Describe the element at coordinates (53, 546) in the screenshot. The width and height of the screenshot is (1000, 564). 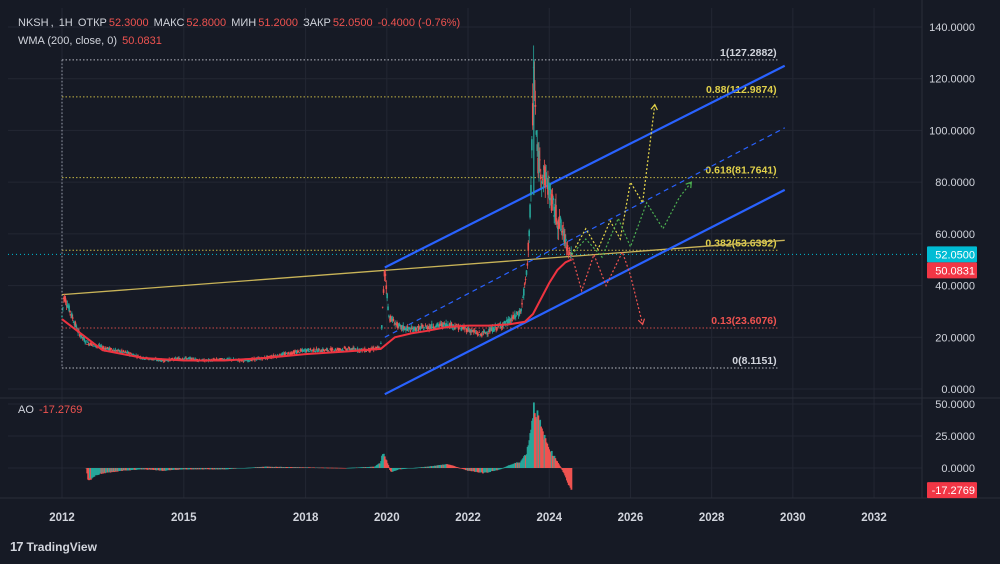
I see `tradingview-brand: 17 TradingView` at that location.